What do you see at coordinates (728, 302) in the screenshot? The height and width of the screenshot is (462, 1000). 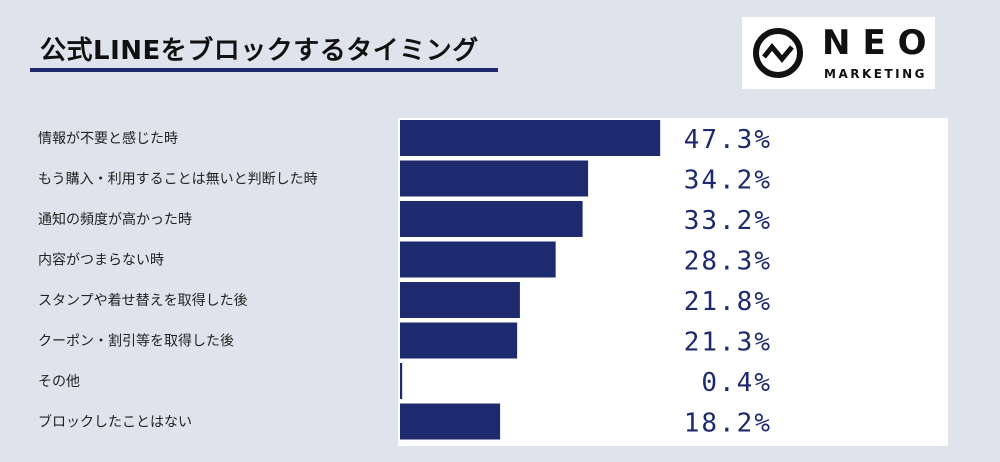 I see `value-label-4: 21.8%` at bounding box center [728, 302].